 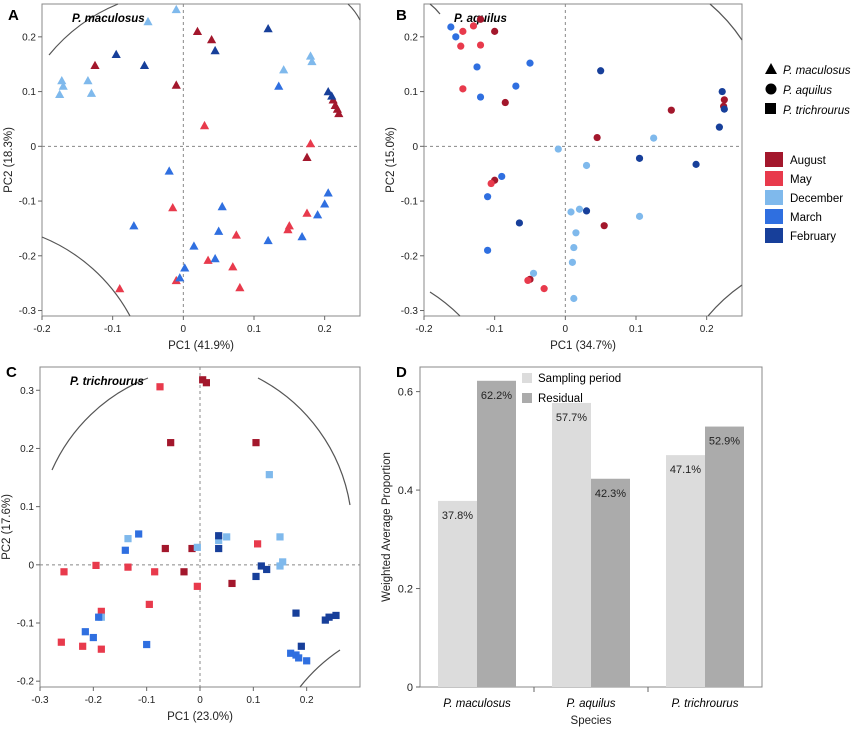 What do you see at coordinates (26, 682) in the screenshot?
I see `y-tick-label: -0.2` at bounding box center [26, 682].